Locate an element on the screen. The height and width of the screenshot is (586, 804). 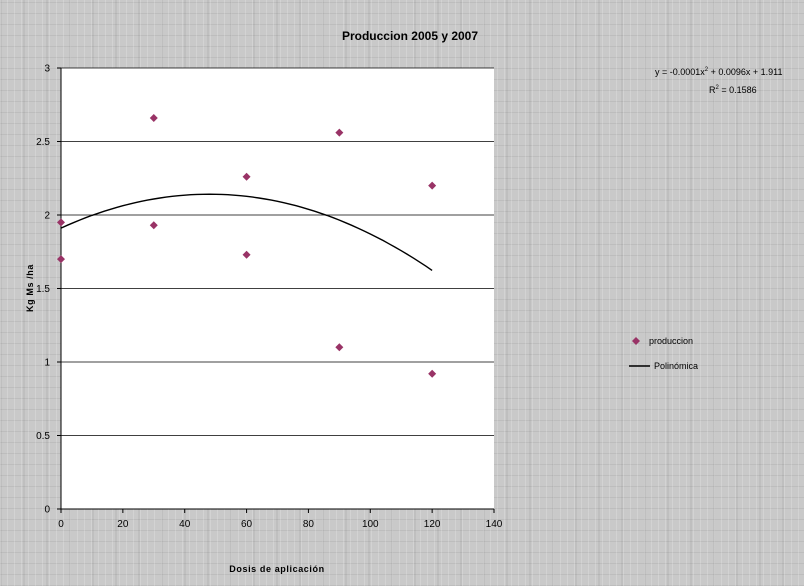
y-tick-label: 1.5 is located at coordinates (43, 289).